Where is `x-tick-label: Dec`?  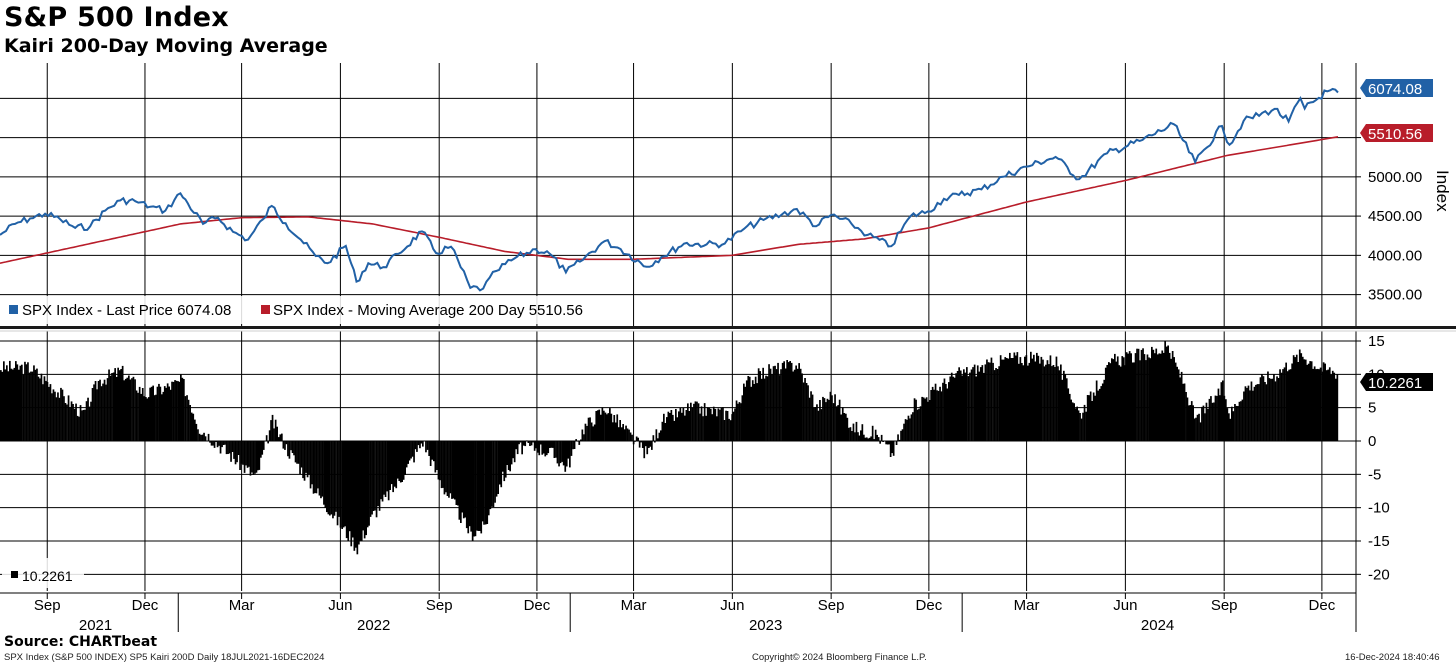
x-tick-label: Dec is located at coordinates (1322, 605).